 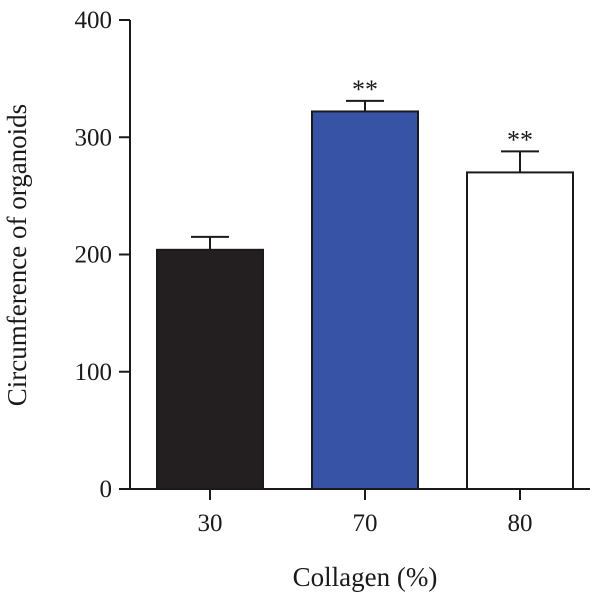 What do you see at coordinates (106, 489) in the screenshot?
I see `y-tick-label: 0` at bounding box center [106, 489].